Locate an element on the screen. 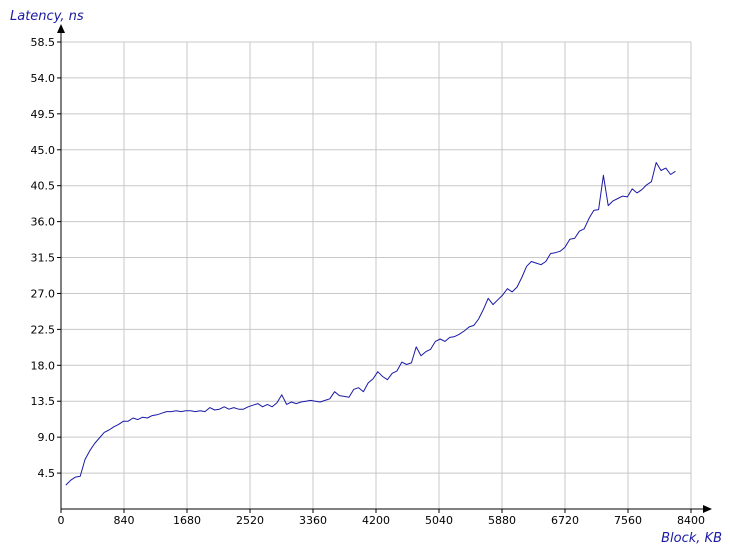 Image resolution: width=730 pixels, height=549 pixels. y-tick-label: 22.5 is located at coordinates (43, 329).